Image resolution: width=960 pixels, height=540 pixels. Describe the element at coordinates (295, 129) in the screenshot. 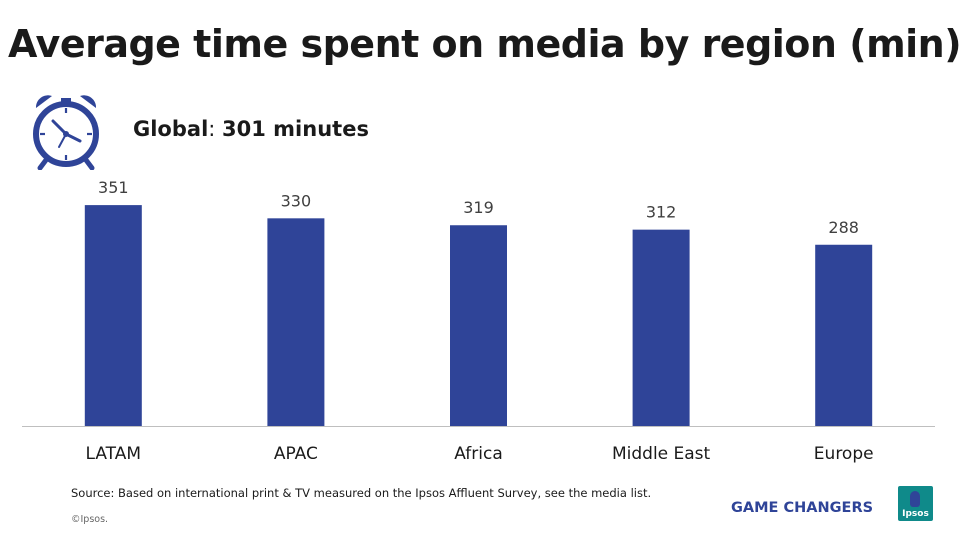

I see `global-value: 301 minutes` at that location.